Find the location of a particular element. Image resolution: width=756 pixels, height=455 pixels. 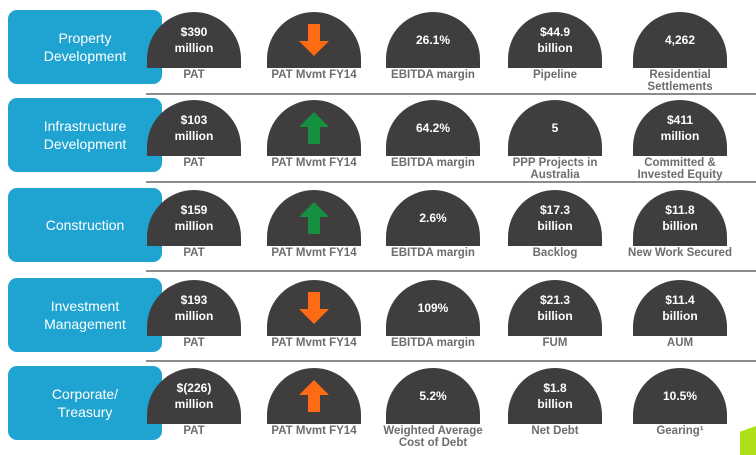

metric-label: Pipeline is located at coordinates (555, 75).